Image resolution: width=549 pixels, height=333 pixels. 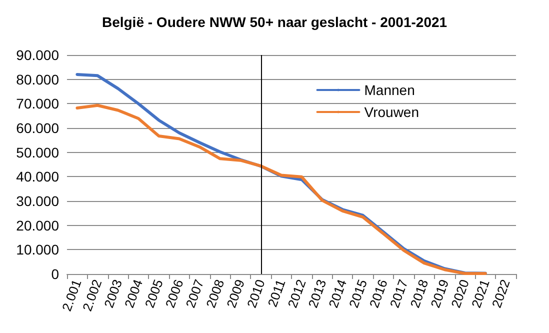 What do you see at coordinates (38, 250) in the screenshot?
I see `y-tick-label: 10.000` at bounding box center [38, 250].